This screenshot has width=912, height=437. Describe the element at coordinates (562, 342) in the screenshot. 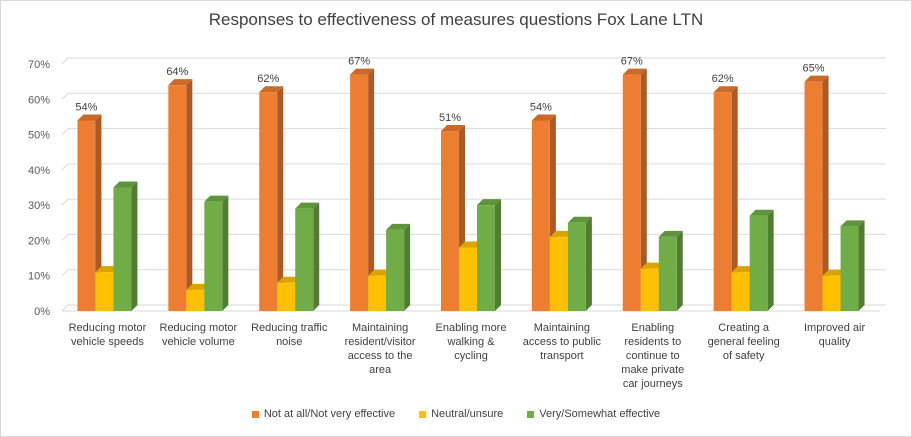

I see `x-tick-label: access to public` at that location.